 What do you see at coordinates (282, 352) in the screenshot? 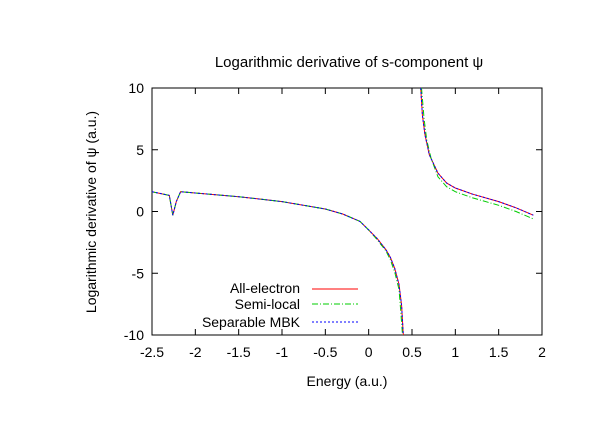
I see `x-tick-label: -1` at bounding box center [282, 352].